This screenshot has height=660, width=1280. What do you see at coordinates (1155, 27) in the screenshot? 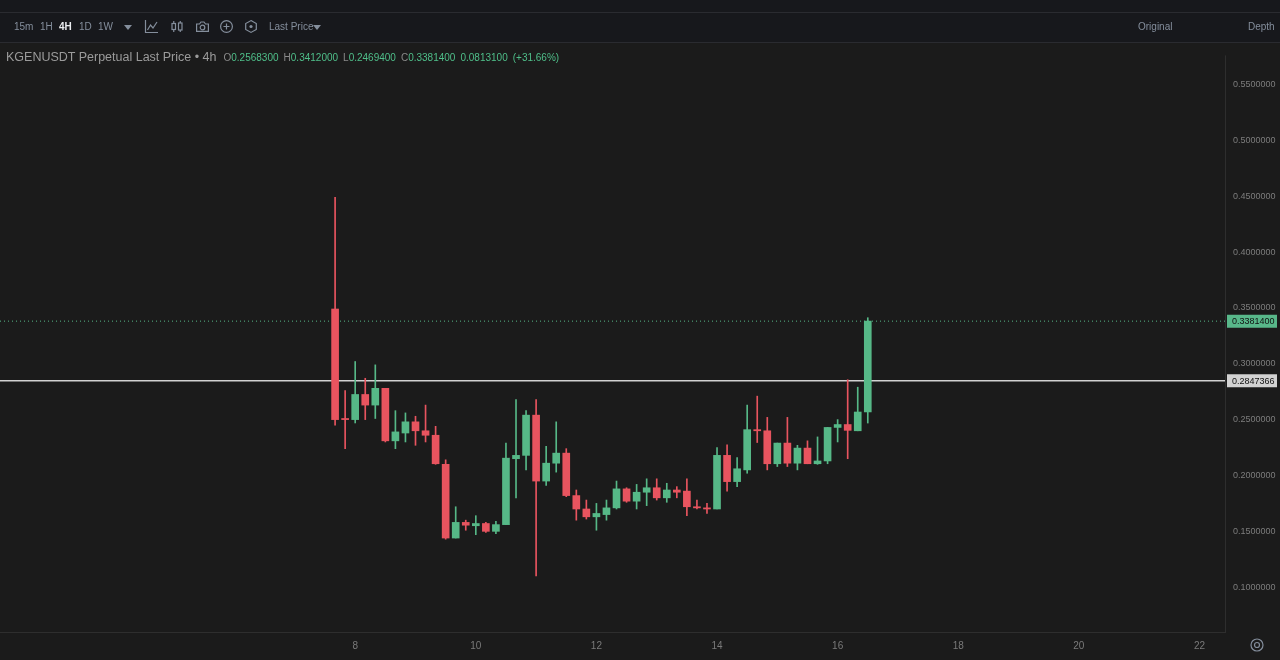
I see `text: Original` at bounding box center [1155, 27].